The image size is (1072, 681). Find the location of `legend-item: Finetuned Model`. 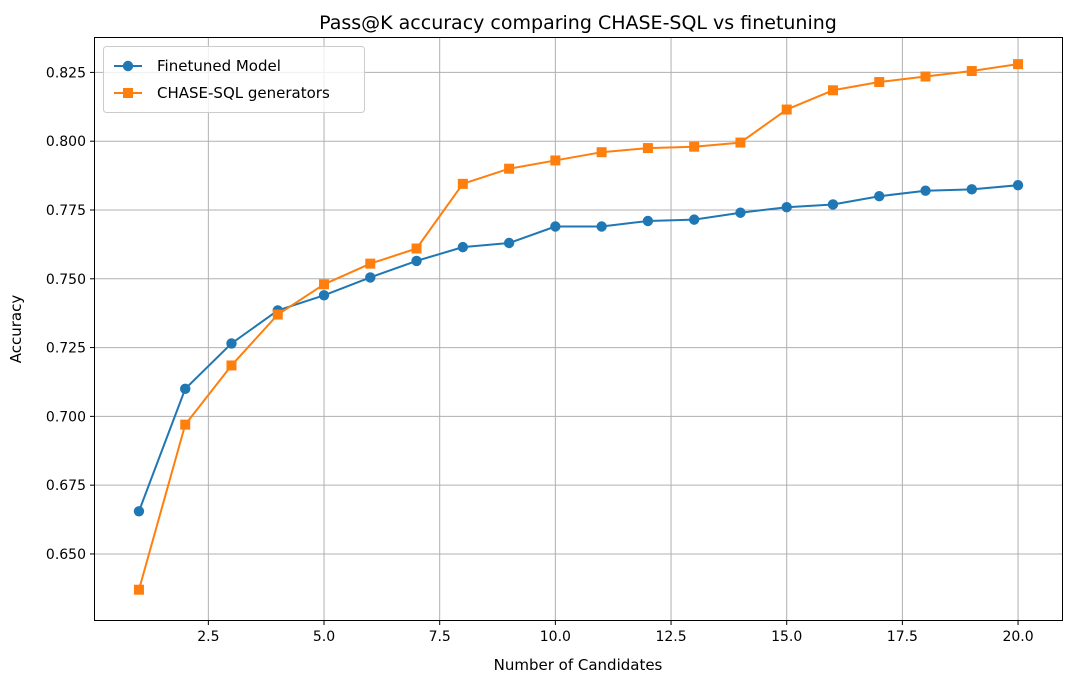

legend-item: Finetuned Model is located at coordinates (197, 66).